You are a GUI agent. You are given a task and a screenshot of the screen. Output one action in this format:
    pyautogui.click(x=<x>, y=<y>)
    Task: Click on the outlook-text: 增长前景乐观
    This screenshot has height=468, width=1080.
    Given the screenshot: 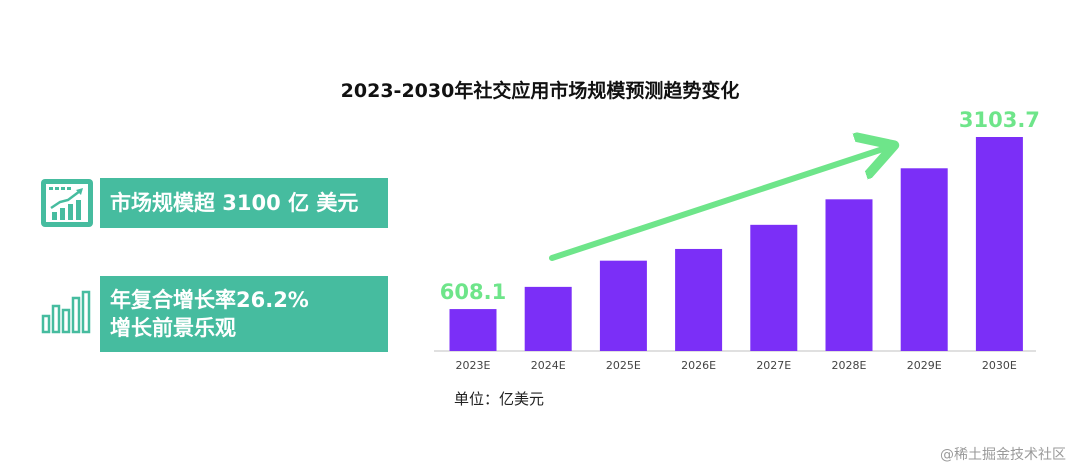 What is the action you would take?
    pyautogui.click(x=173, y=328)
    